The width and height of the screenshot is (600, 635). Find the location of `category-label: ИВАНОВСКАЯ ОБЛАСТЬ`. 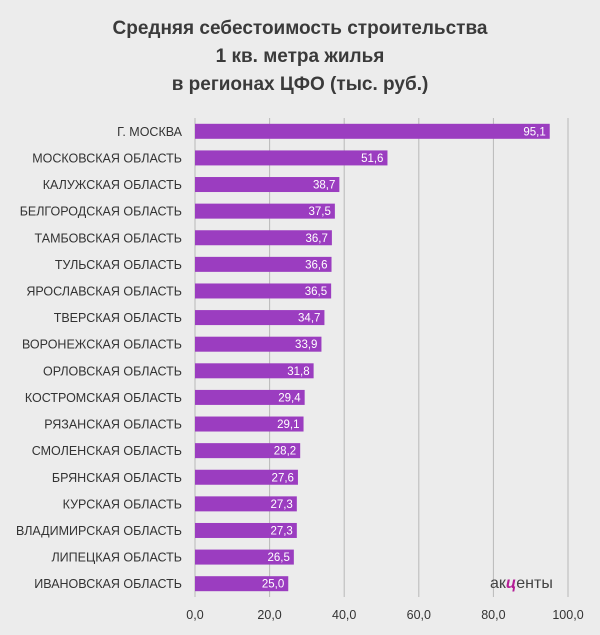

category-label: ИВАНОВСКАЯ ОБЛАСТЬ is located at coordinates (108, 584).